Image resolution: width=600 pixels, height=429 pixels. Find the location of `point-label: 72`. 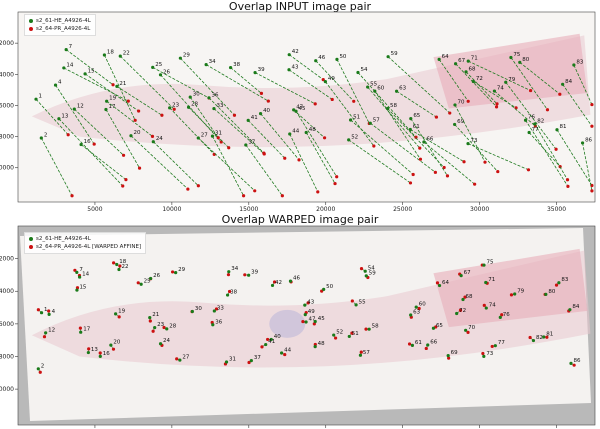

point-label: 72 is located at coordinates (462, 311).